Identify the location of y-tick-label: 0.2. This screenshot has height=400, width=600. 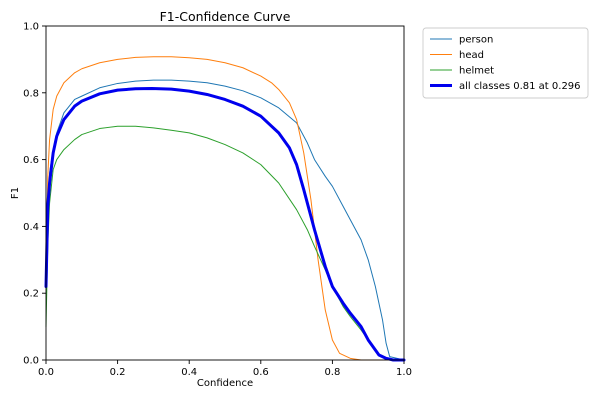
(31, 294).